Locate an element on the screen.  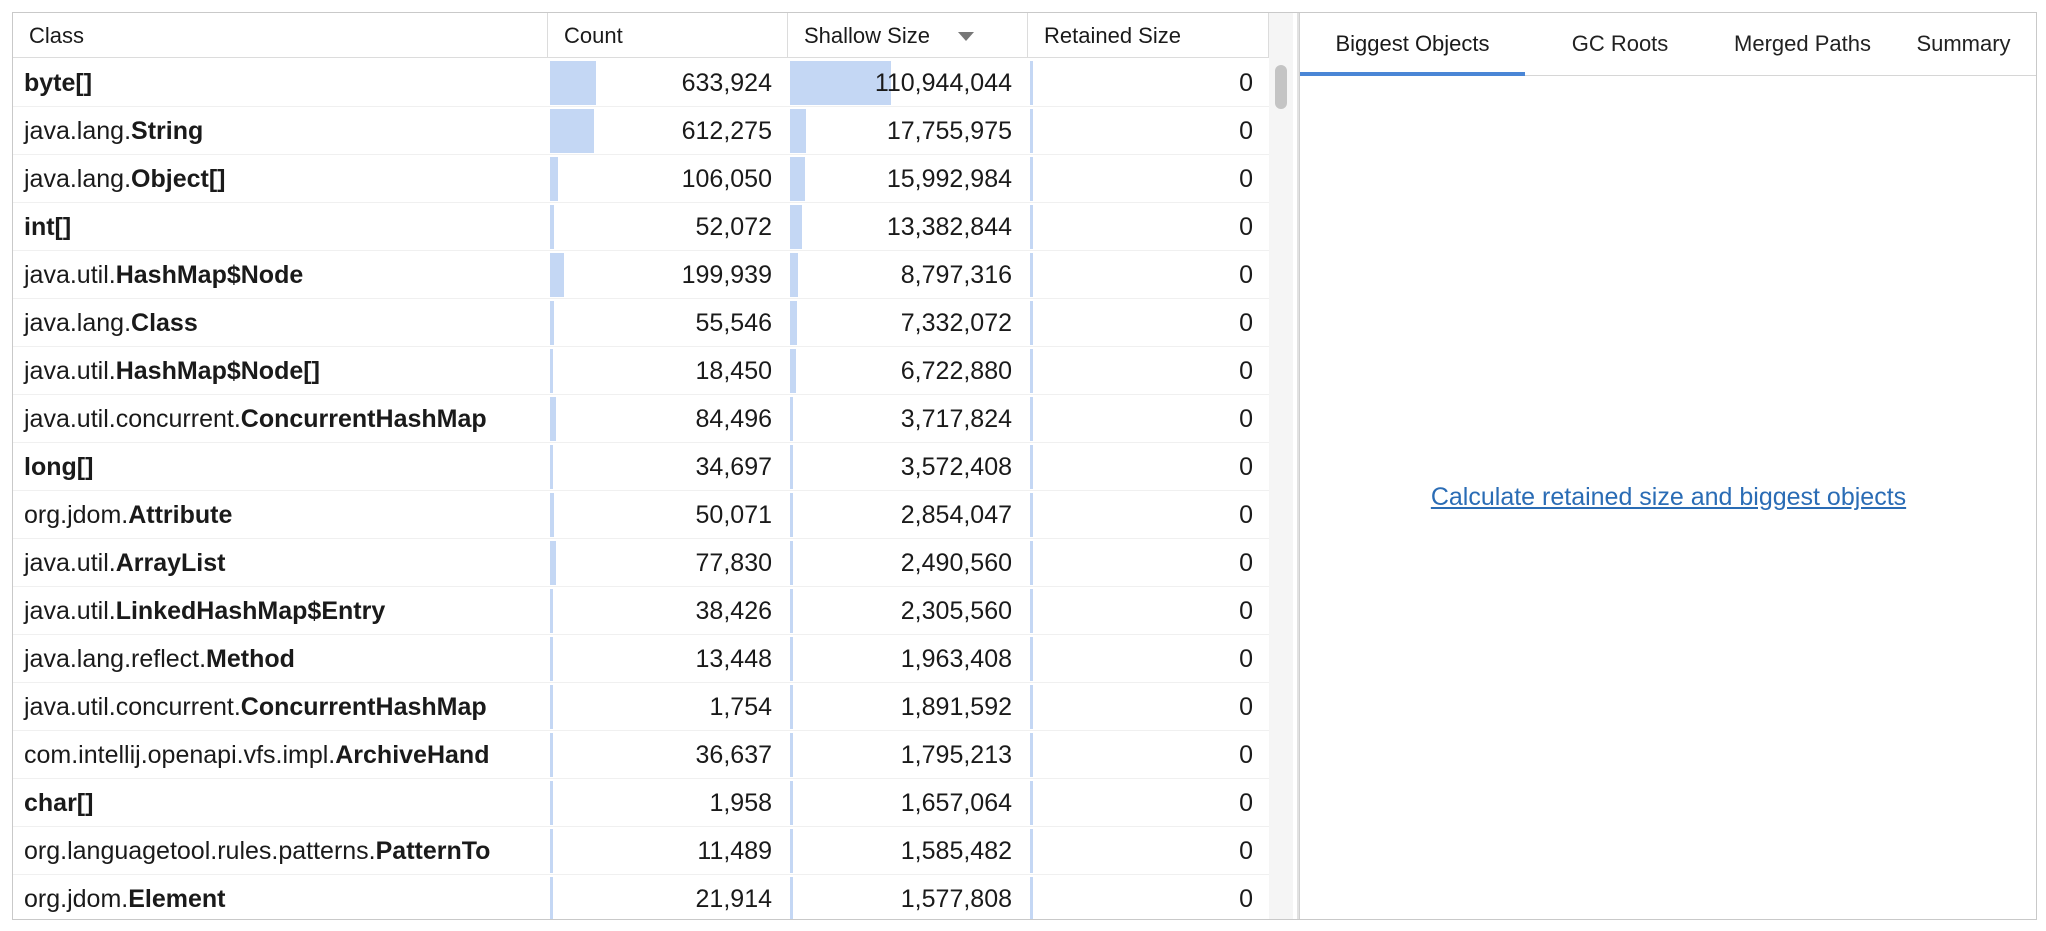
table-row: java.lang.reflect.Method 13,448 1,963,408 0 is located at coordinates (641, 659).